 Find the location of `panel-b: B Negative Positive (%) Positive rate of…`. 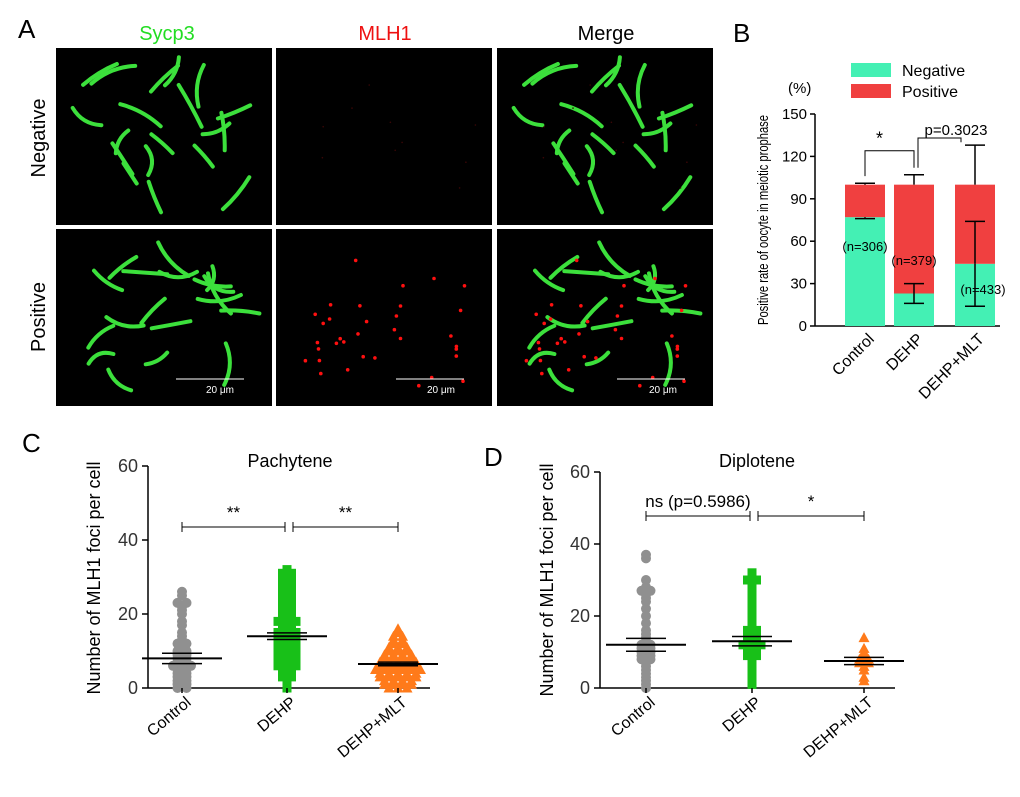

panel-b: B Negative Positive (%) Positive rate of… is located at coordinates (869, 210).